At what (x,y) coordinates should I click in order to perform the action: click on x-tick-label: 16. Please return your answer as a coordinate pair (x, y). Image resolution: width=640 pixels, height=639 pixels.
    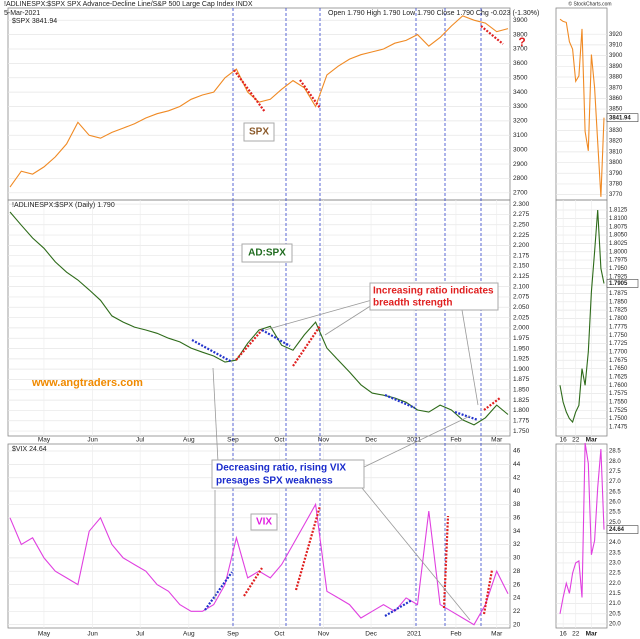
    Looking at the image, I should click on (564, 440).